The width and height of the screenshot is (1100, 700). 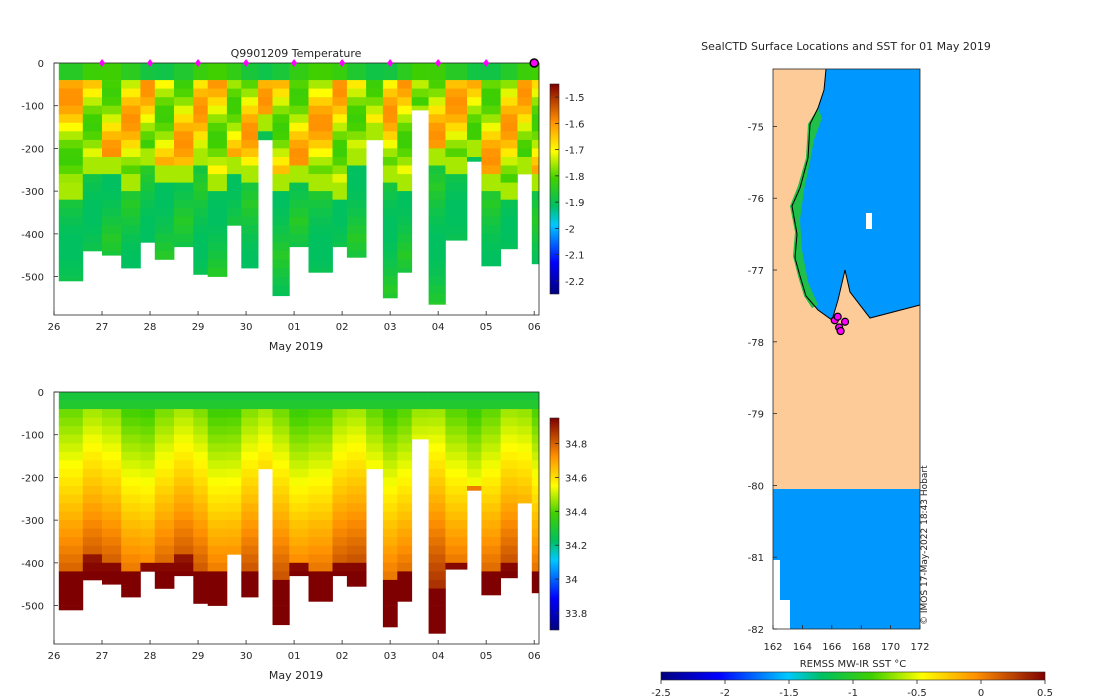 What do you see at coordinates (294, 322) in the screenshot?
I see `temperature-x-ticks: 26 27 28 29 30 01 02 03 04 05 06` at bounding box center [294, 322].